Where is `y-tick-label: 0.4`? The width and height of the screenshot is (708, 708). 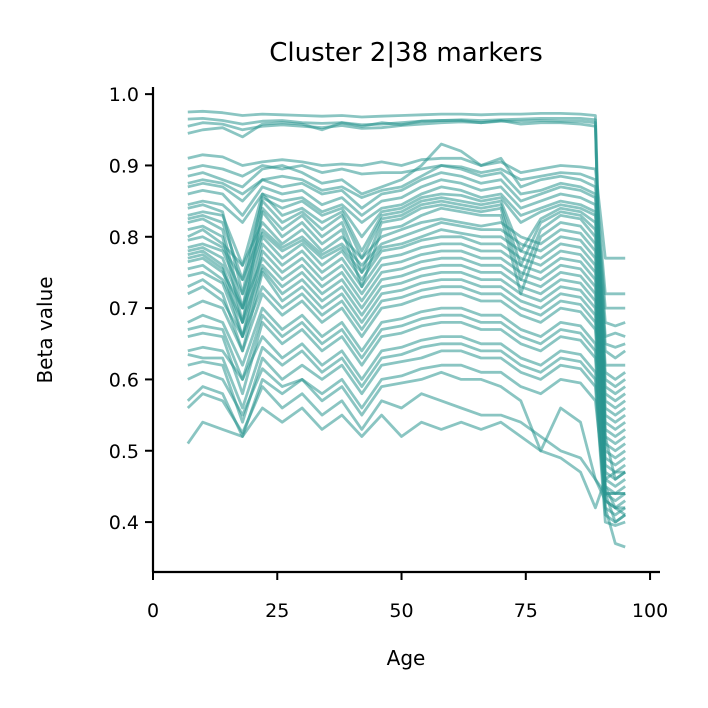
y-tick-label: 0.4 is located at coordinates (124, 523).